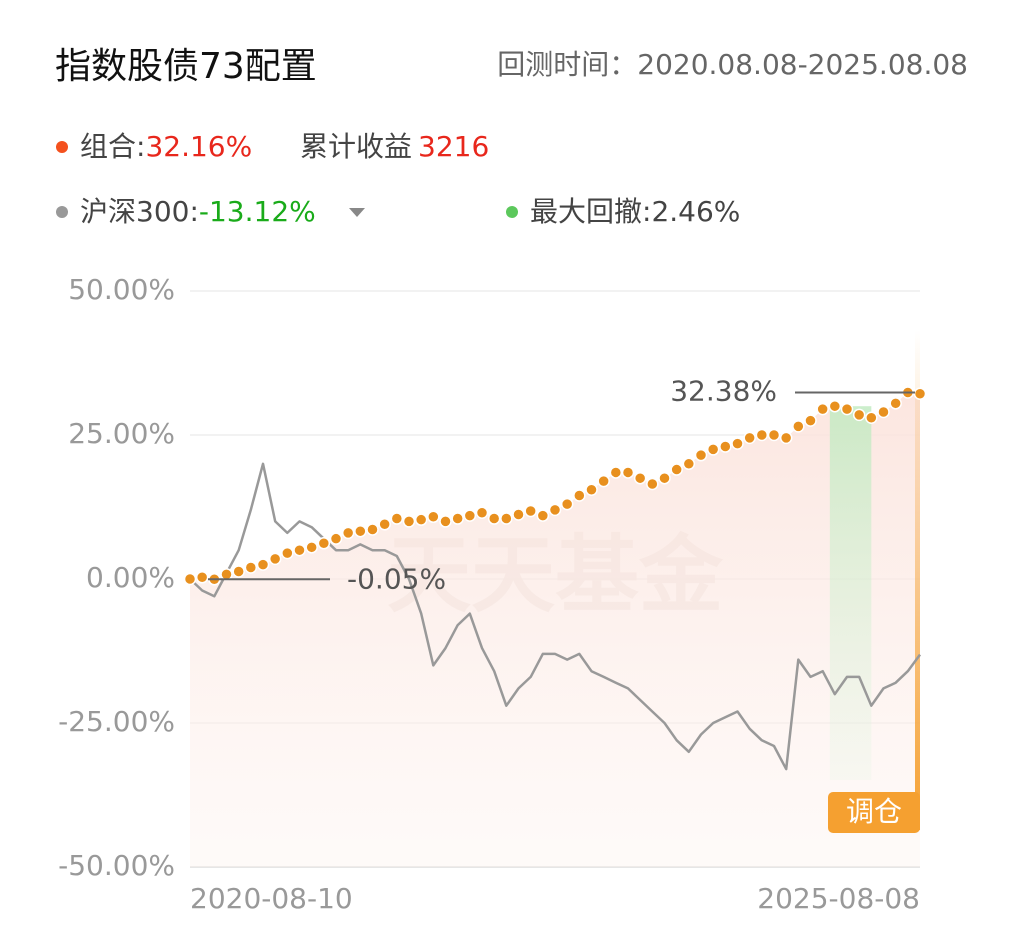 This screenshot has height=950, width=1010. I want to click on y-tick-label: -25.00%, so click(116, 721).